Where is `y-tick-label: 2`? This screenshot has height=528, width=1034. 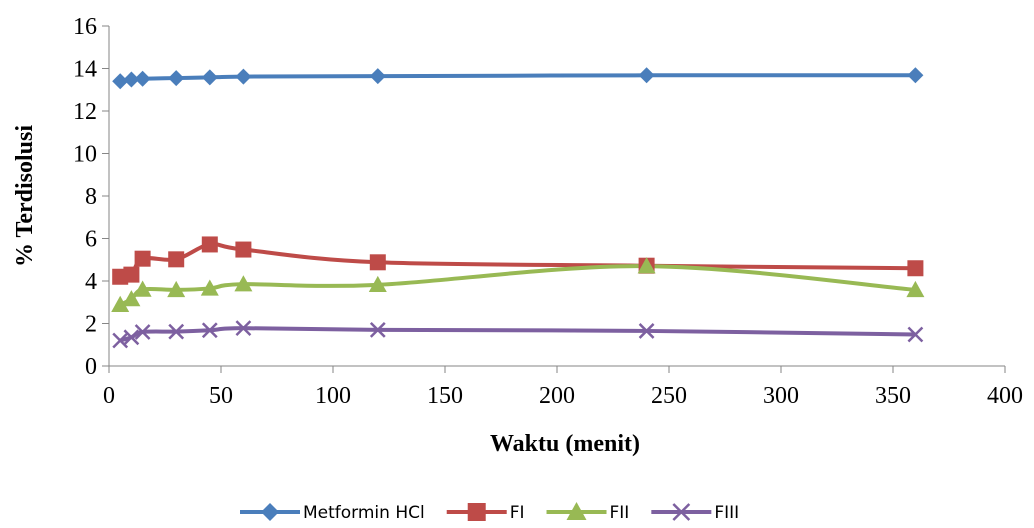
y-tick-label: 2 is located at coordinates (91, 325).